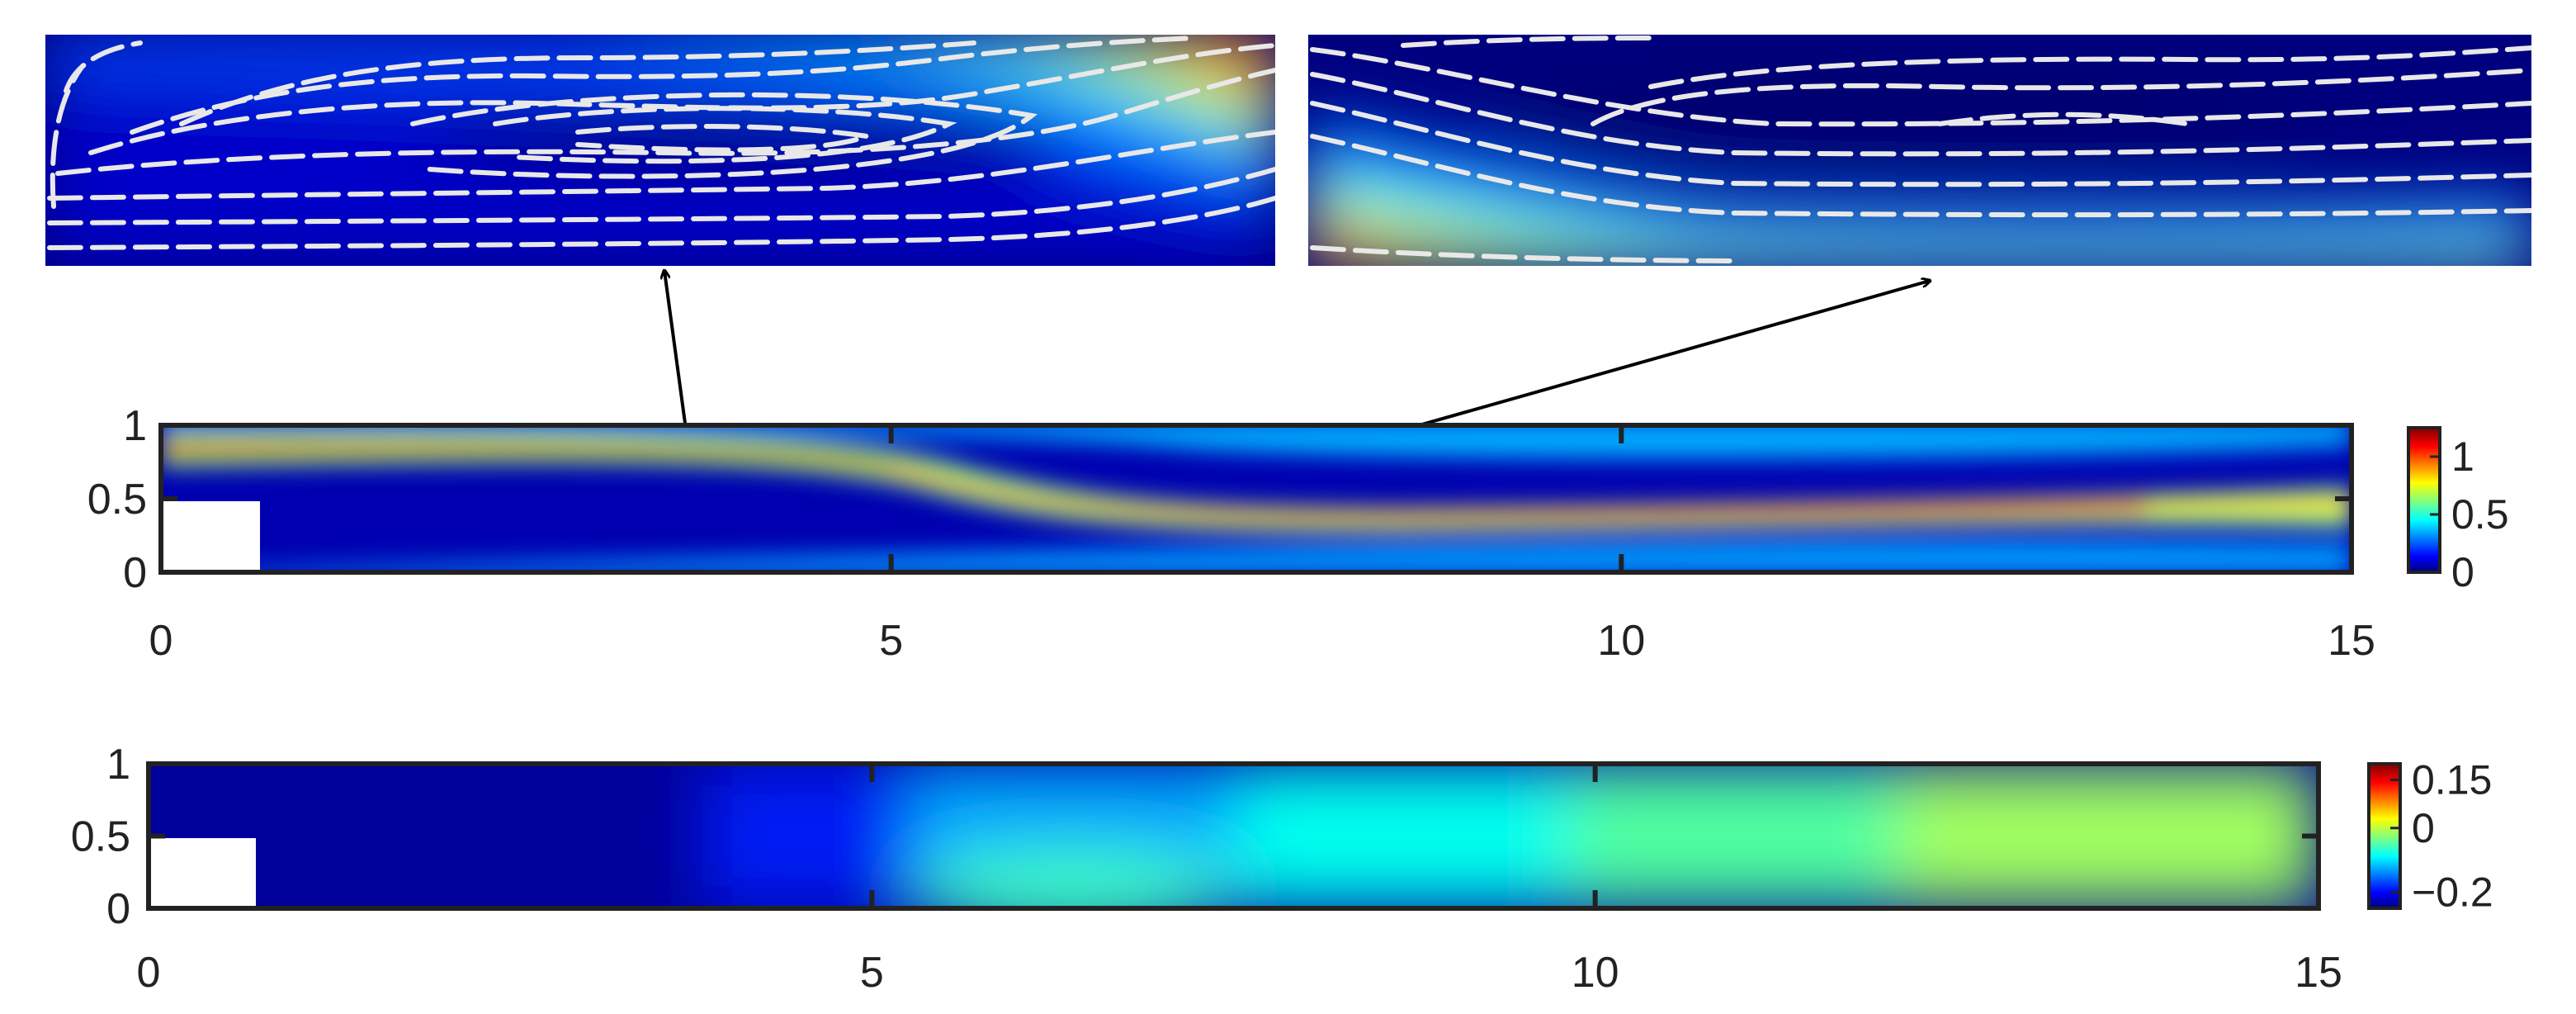 The width and height of the screenshot is (2576, 1014). What do you see at coordinates (2318, 973) in the screenshot?
I see `bottom-x-tick-label: 15` at bounding box center [2318, 973].